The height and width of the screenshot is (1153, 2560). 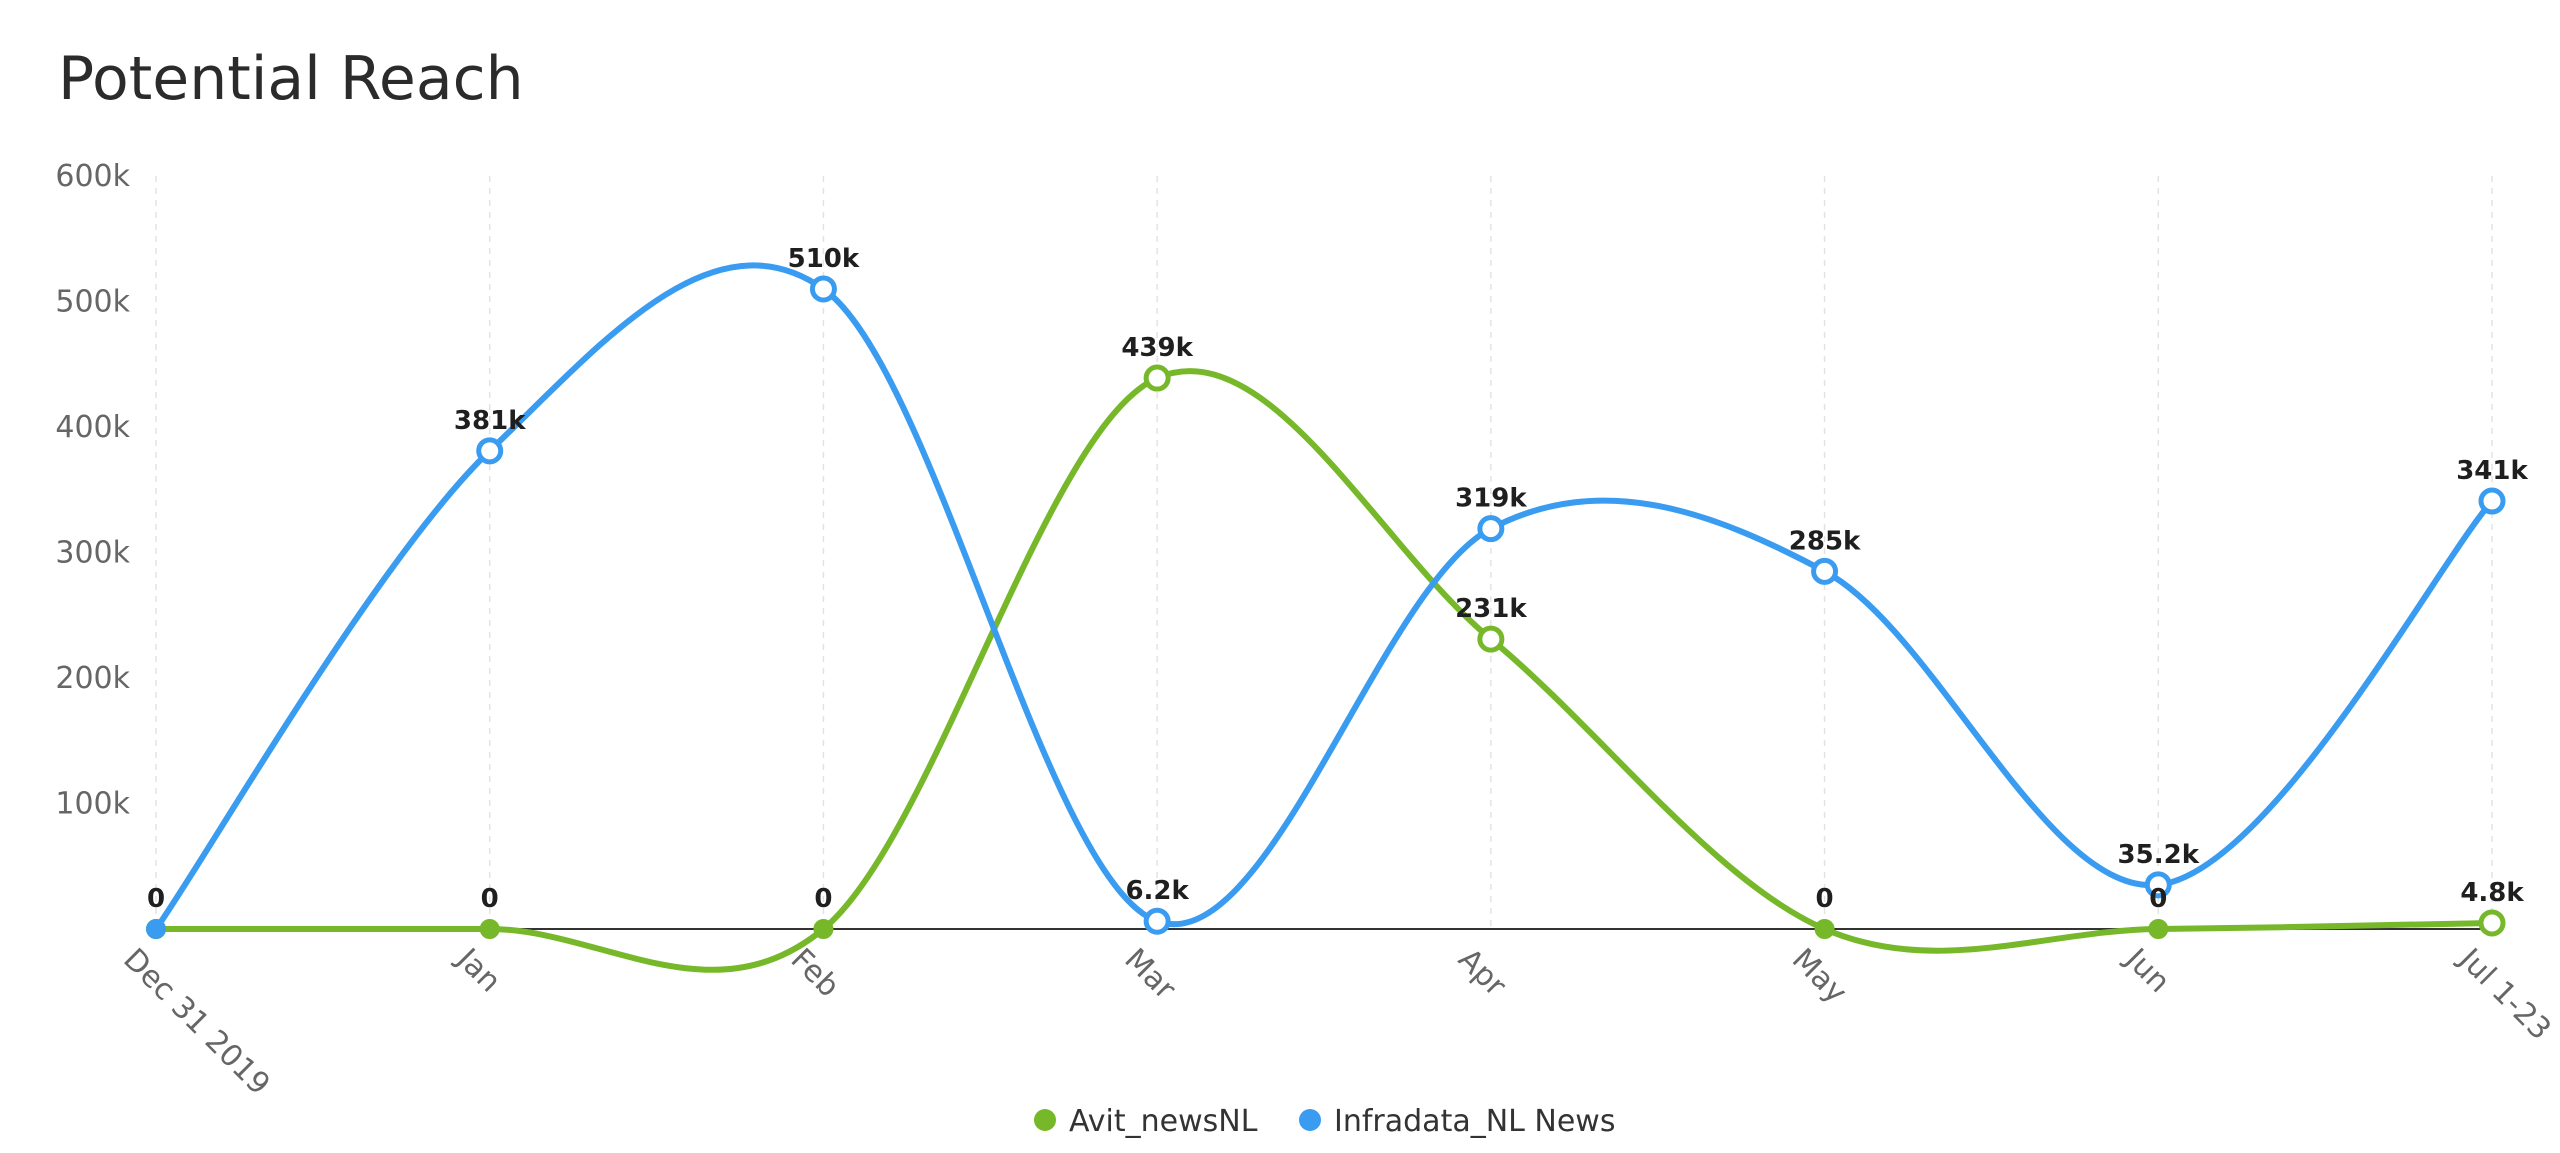 I want to click on data-label: 439k, so click(x=1157, y=348).